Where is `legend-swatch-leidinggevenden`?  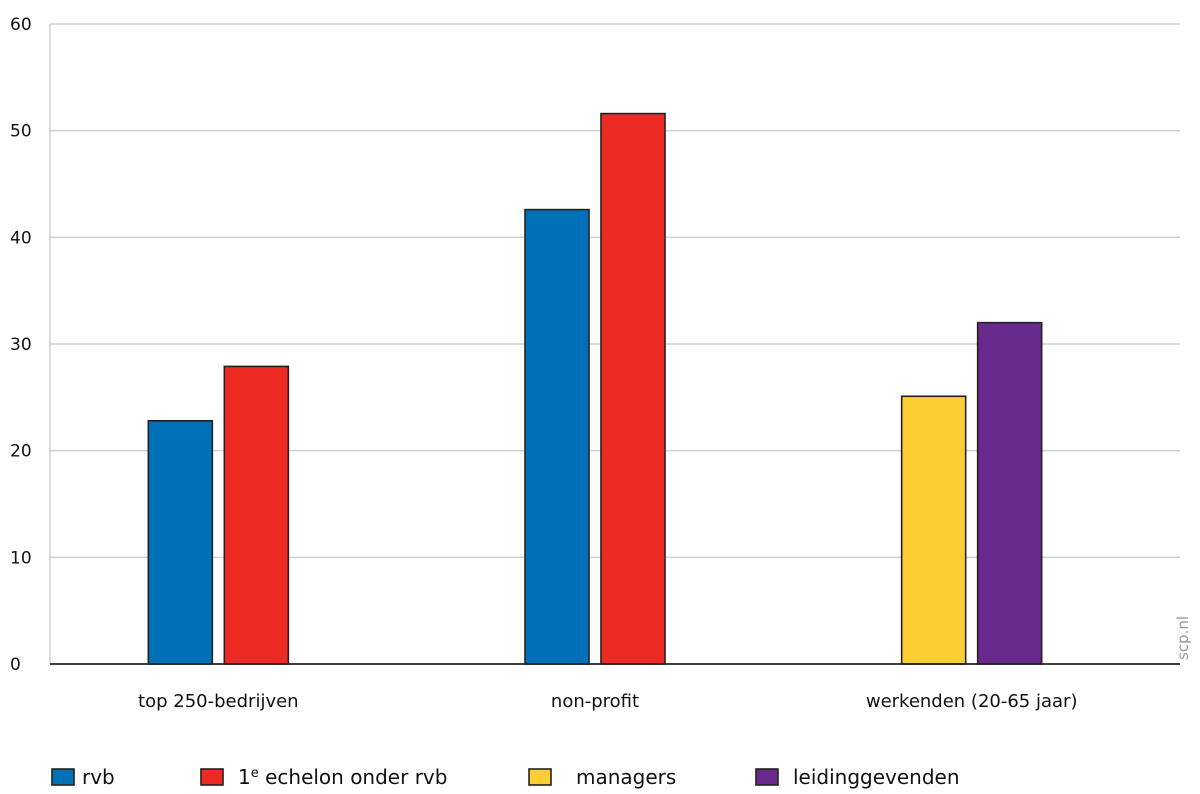
legend-swatch-leidinggevenden is located at coordinates (767, 777).